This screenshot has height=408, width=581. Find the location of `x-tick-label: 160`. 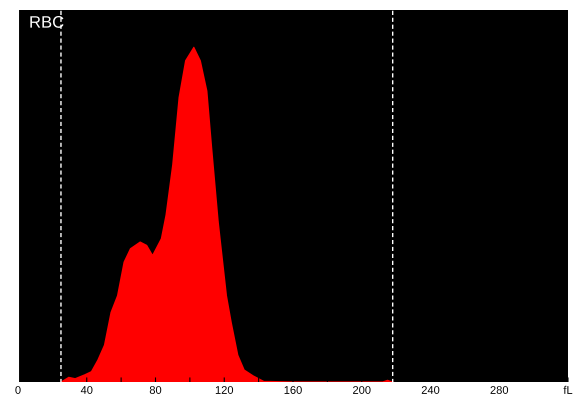

x-tick-label: 160 is located at coordinates (293, 390).